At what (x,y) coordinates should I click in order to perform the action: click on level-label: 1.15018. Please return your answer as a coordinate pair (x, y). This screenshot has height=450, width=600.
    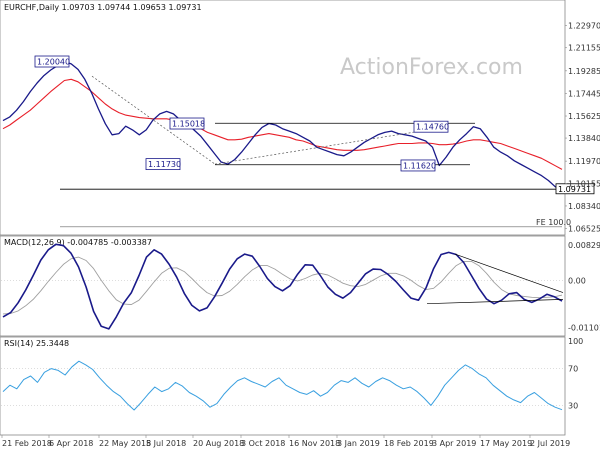
    Looking at the image, I should click on (187, 123).